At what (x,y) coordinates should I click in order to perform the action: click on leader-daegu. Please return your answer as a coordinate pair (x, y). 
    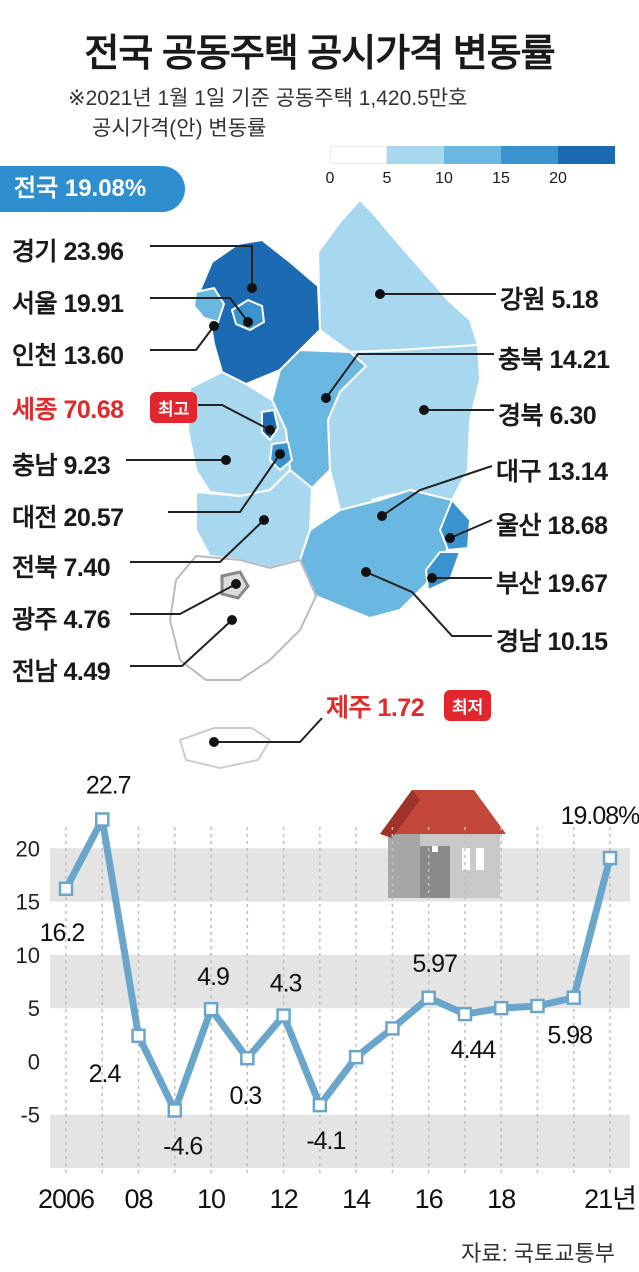
    Looking at the image, I should click on (437, 491).